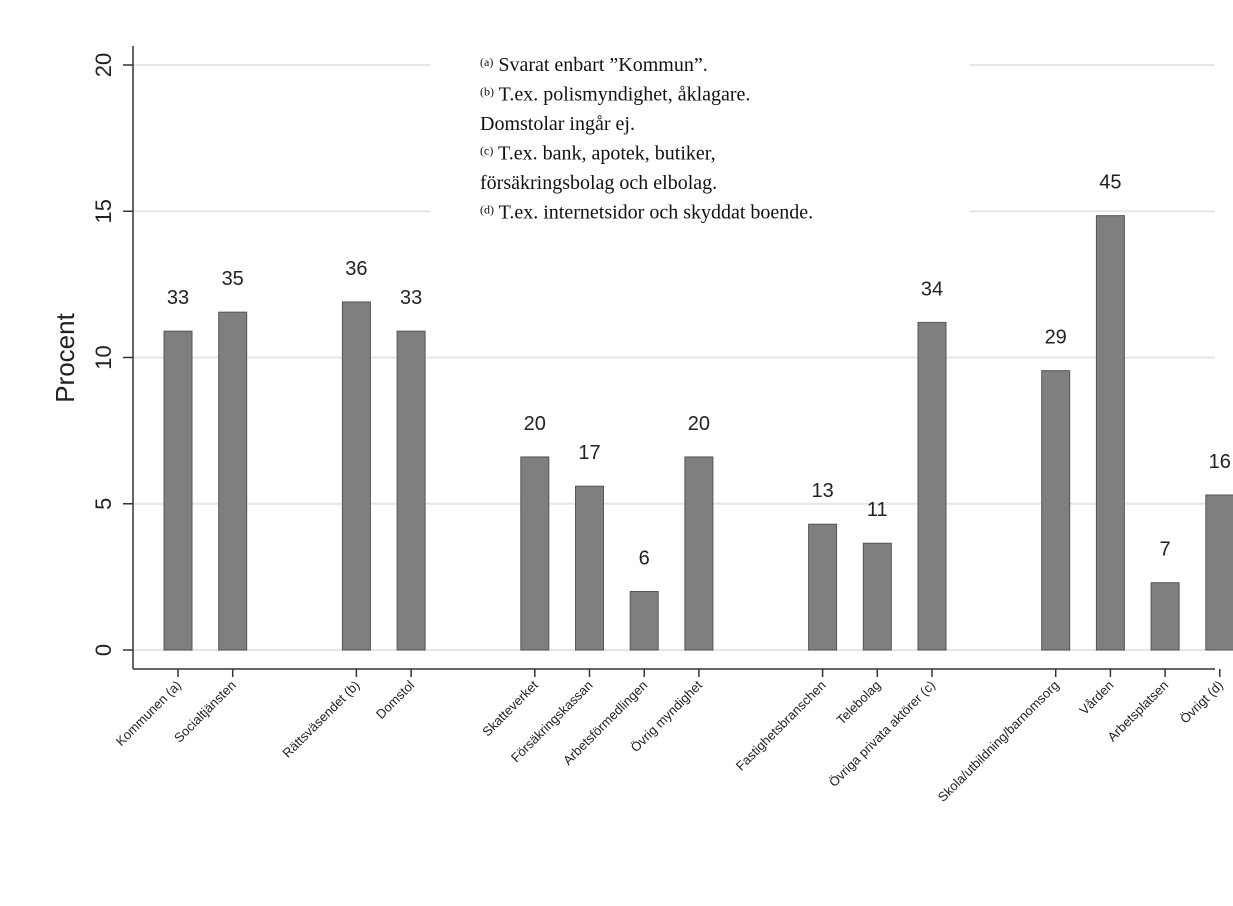  What do you see at coordinates (858, 703) in the screenshot?
I see `x-category-label: Telebolag` at bounding box center [858, 703].